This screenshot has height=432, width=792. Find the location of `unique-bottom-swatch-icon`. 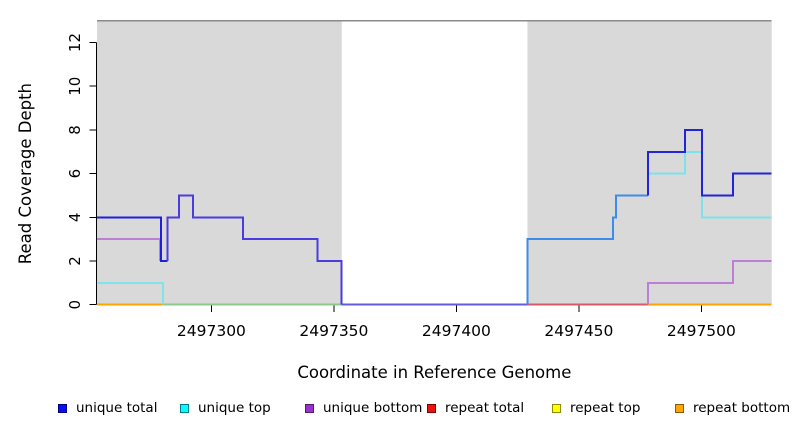

unique-bottom-swatch-icon is located at coordinates (309, 408).